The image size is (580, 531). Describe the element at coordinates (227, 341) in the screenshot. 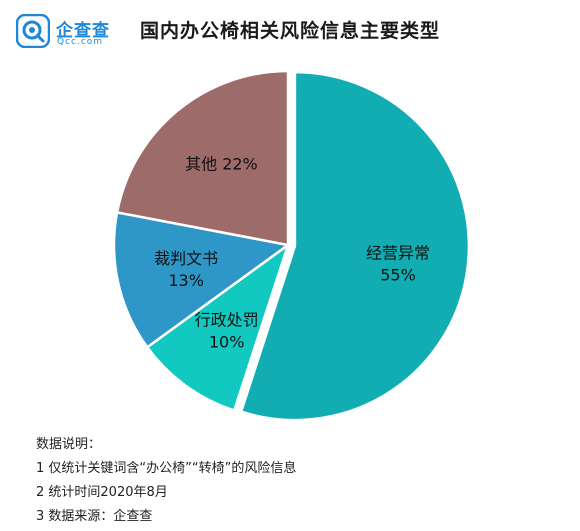

I see `slice-value-admin-penalty: 10%` at that location.